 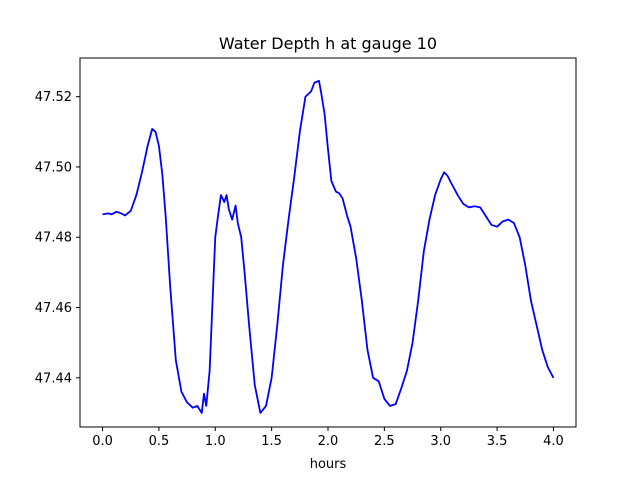 I want to click on x-axis: 0.0 0.5 1.0 1.5 2.0 2.5 3.0 3.5 4.0, so click(x=328, y=438).